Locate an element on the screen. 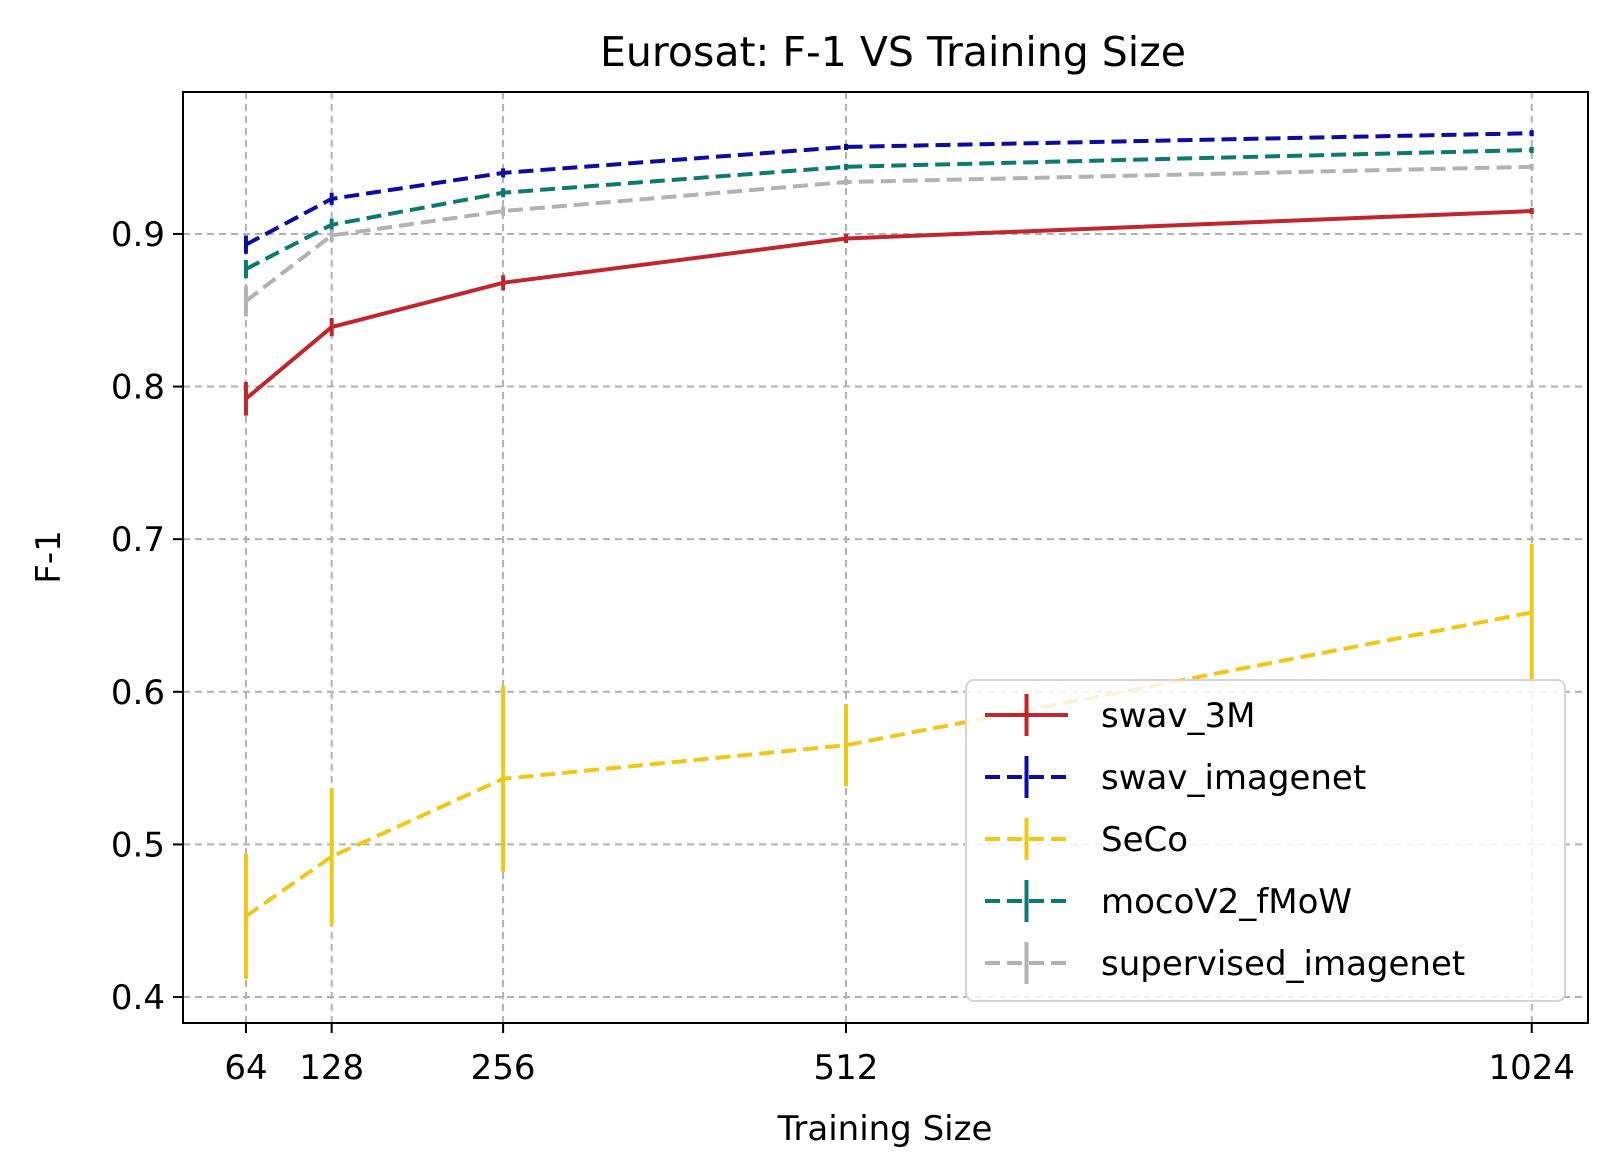  y-tick-label: 0.9 is located at coordinates (138, 235).